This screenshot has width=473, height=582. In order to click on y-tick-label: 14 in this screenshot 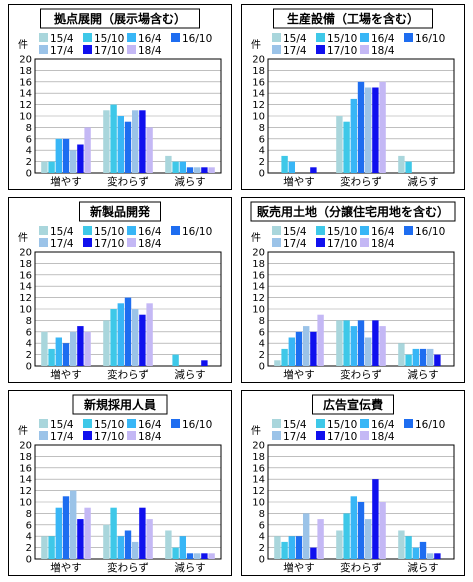, I will do `click(258, 480)`.